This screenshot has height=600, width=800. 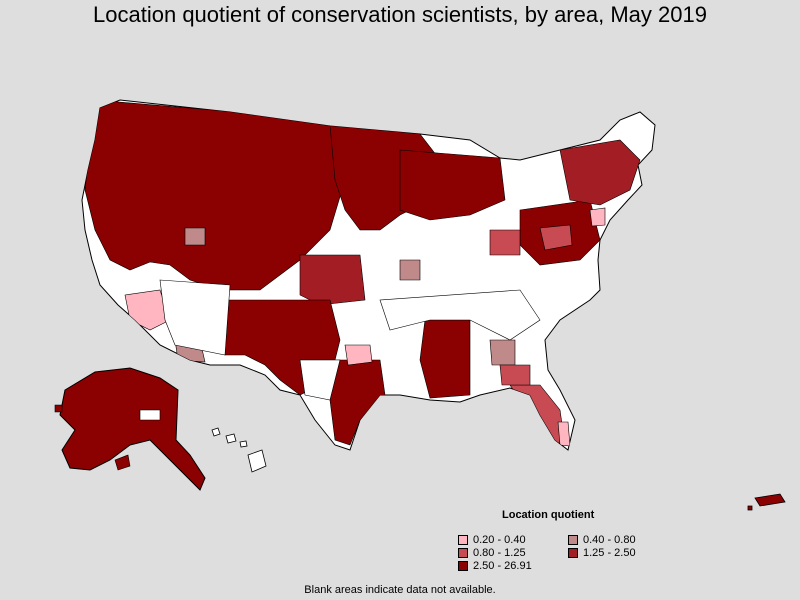 I want to click on area-mississippi, so click(x=445, y=359).